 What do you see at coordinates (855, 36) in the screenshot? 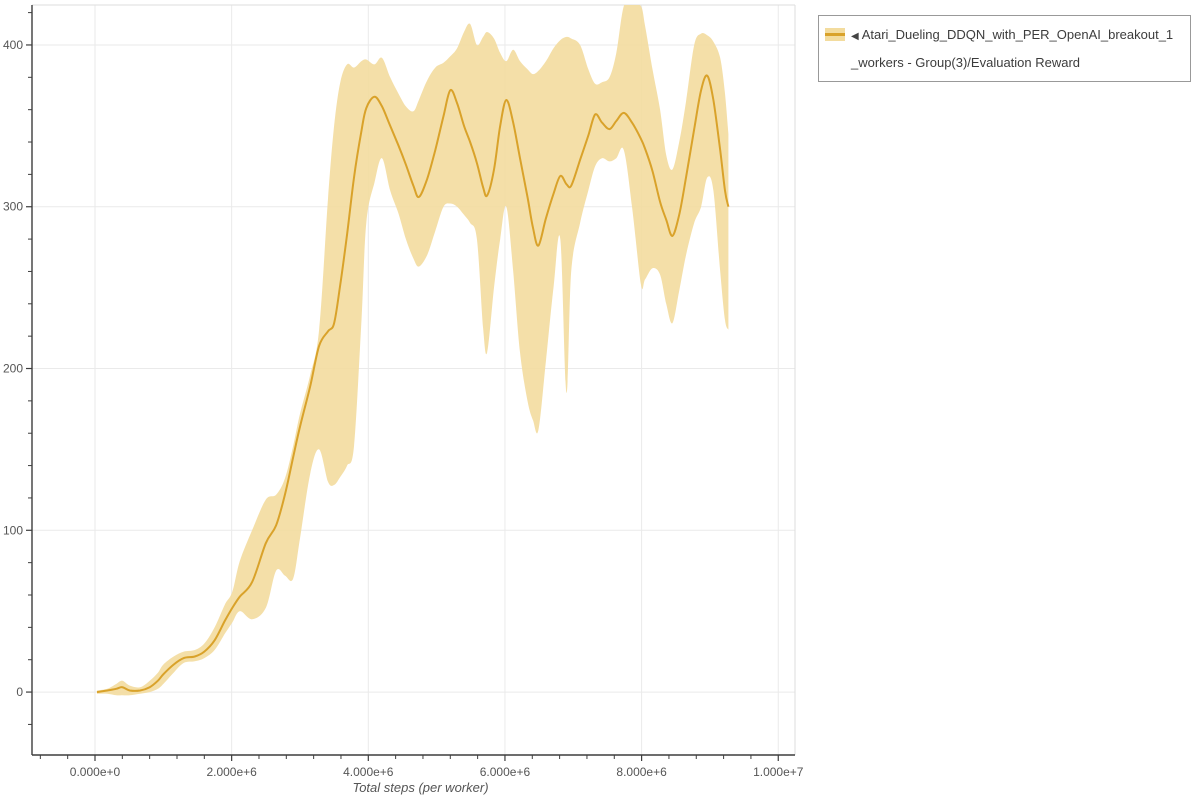
I see `collapse-arrow-icon: ◀` at bounding box center [855, 36].